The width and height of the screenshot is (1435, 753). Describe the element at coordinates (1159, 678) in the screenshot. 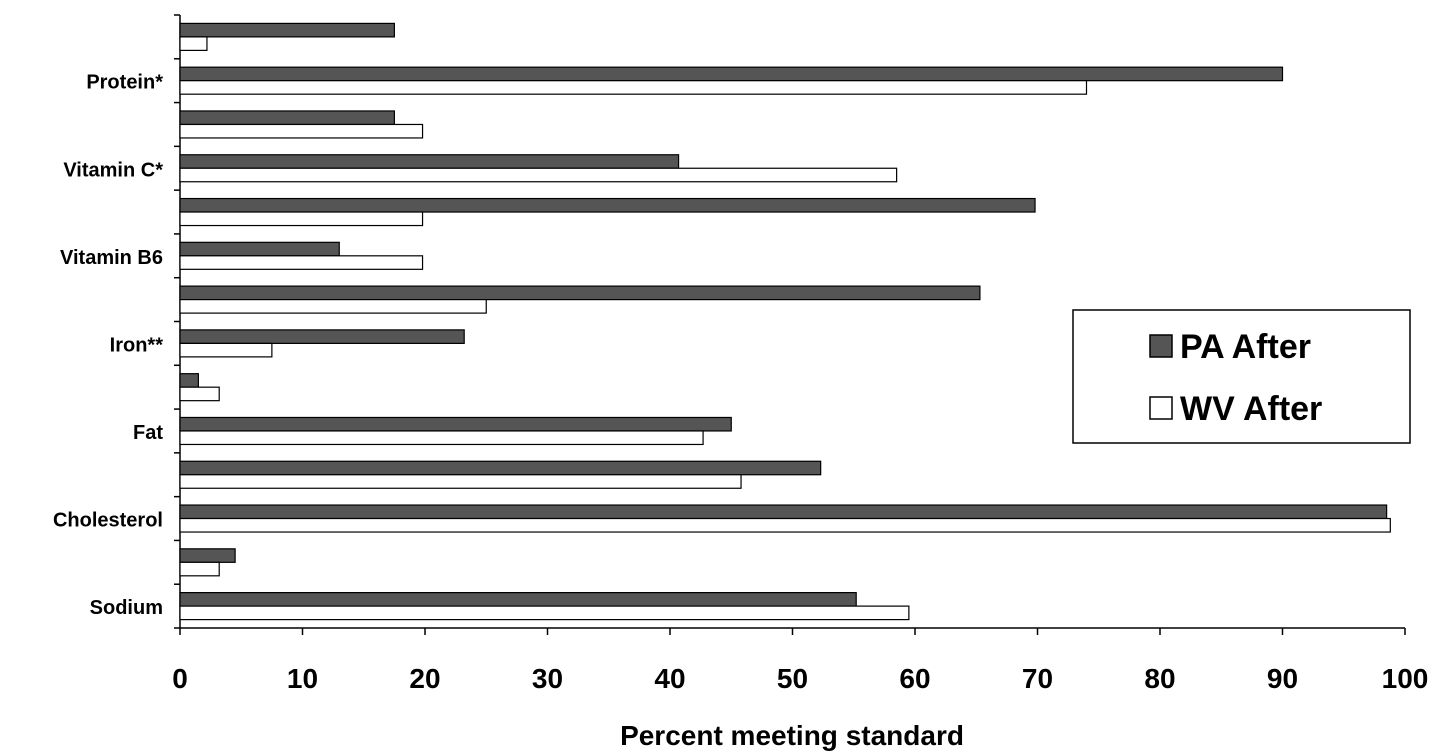

I see `x-tick-label: 80` at that location.